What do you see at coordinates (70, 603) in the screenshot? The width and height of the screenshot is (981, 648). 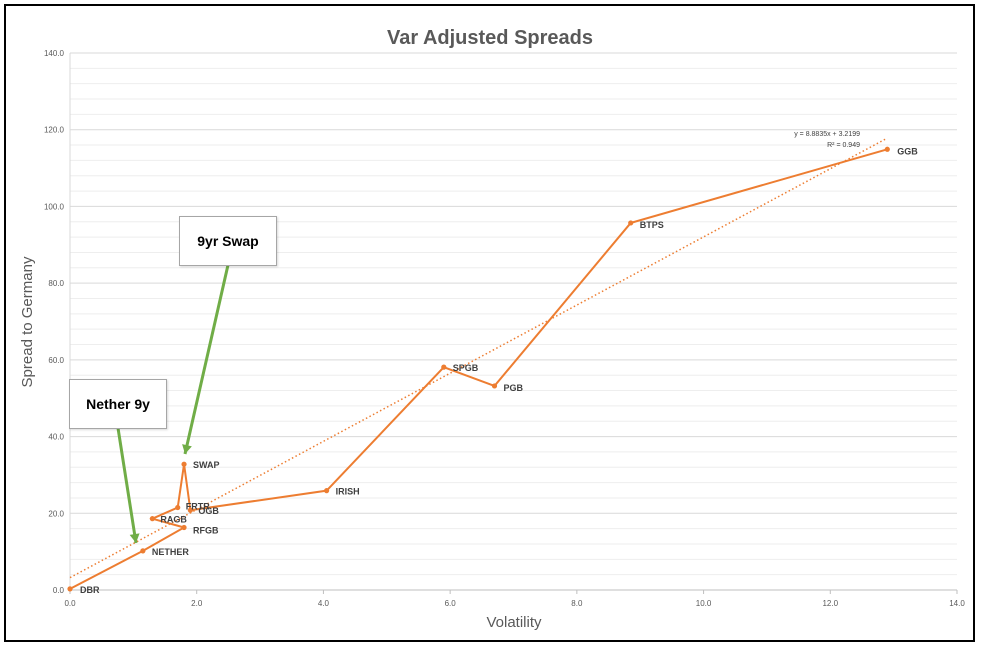 I see `x-tick-label: 0.0` at bounding box center [70, 603].